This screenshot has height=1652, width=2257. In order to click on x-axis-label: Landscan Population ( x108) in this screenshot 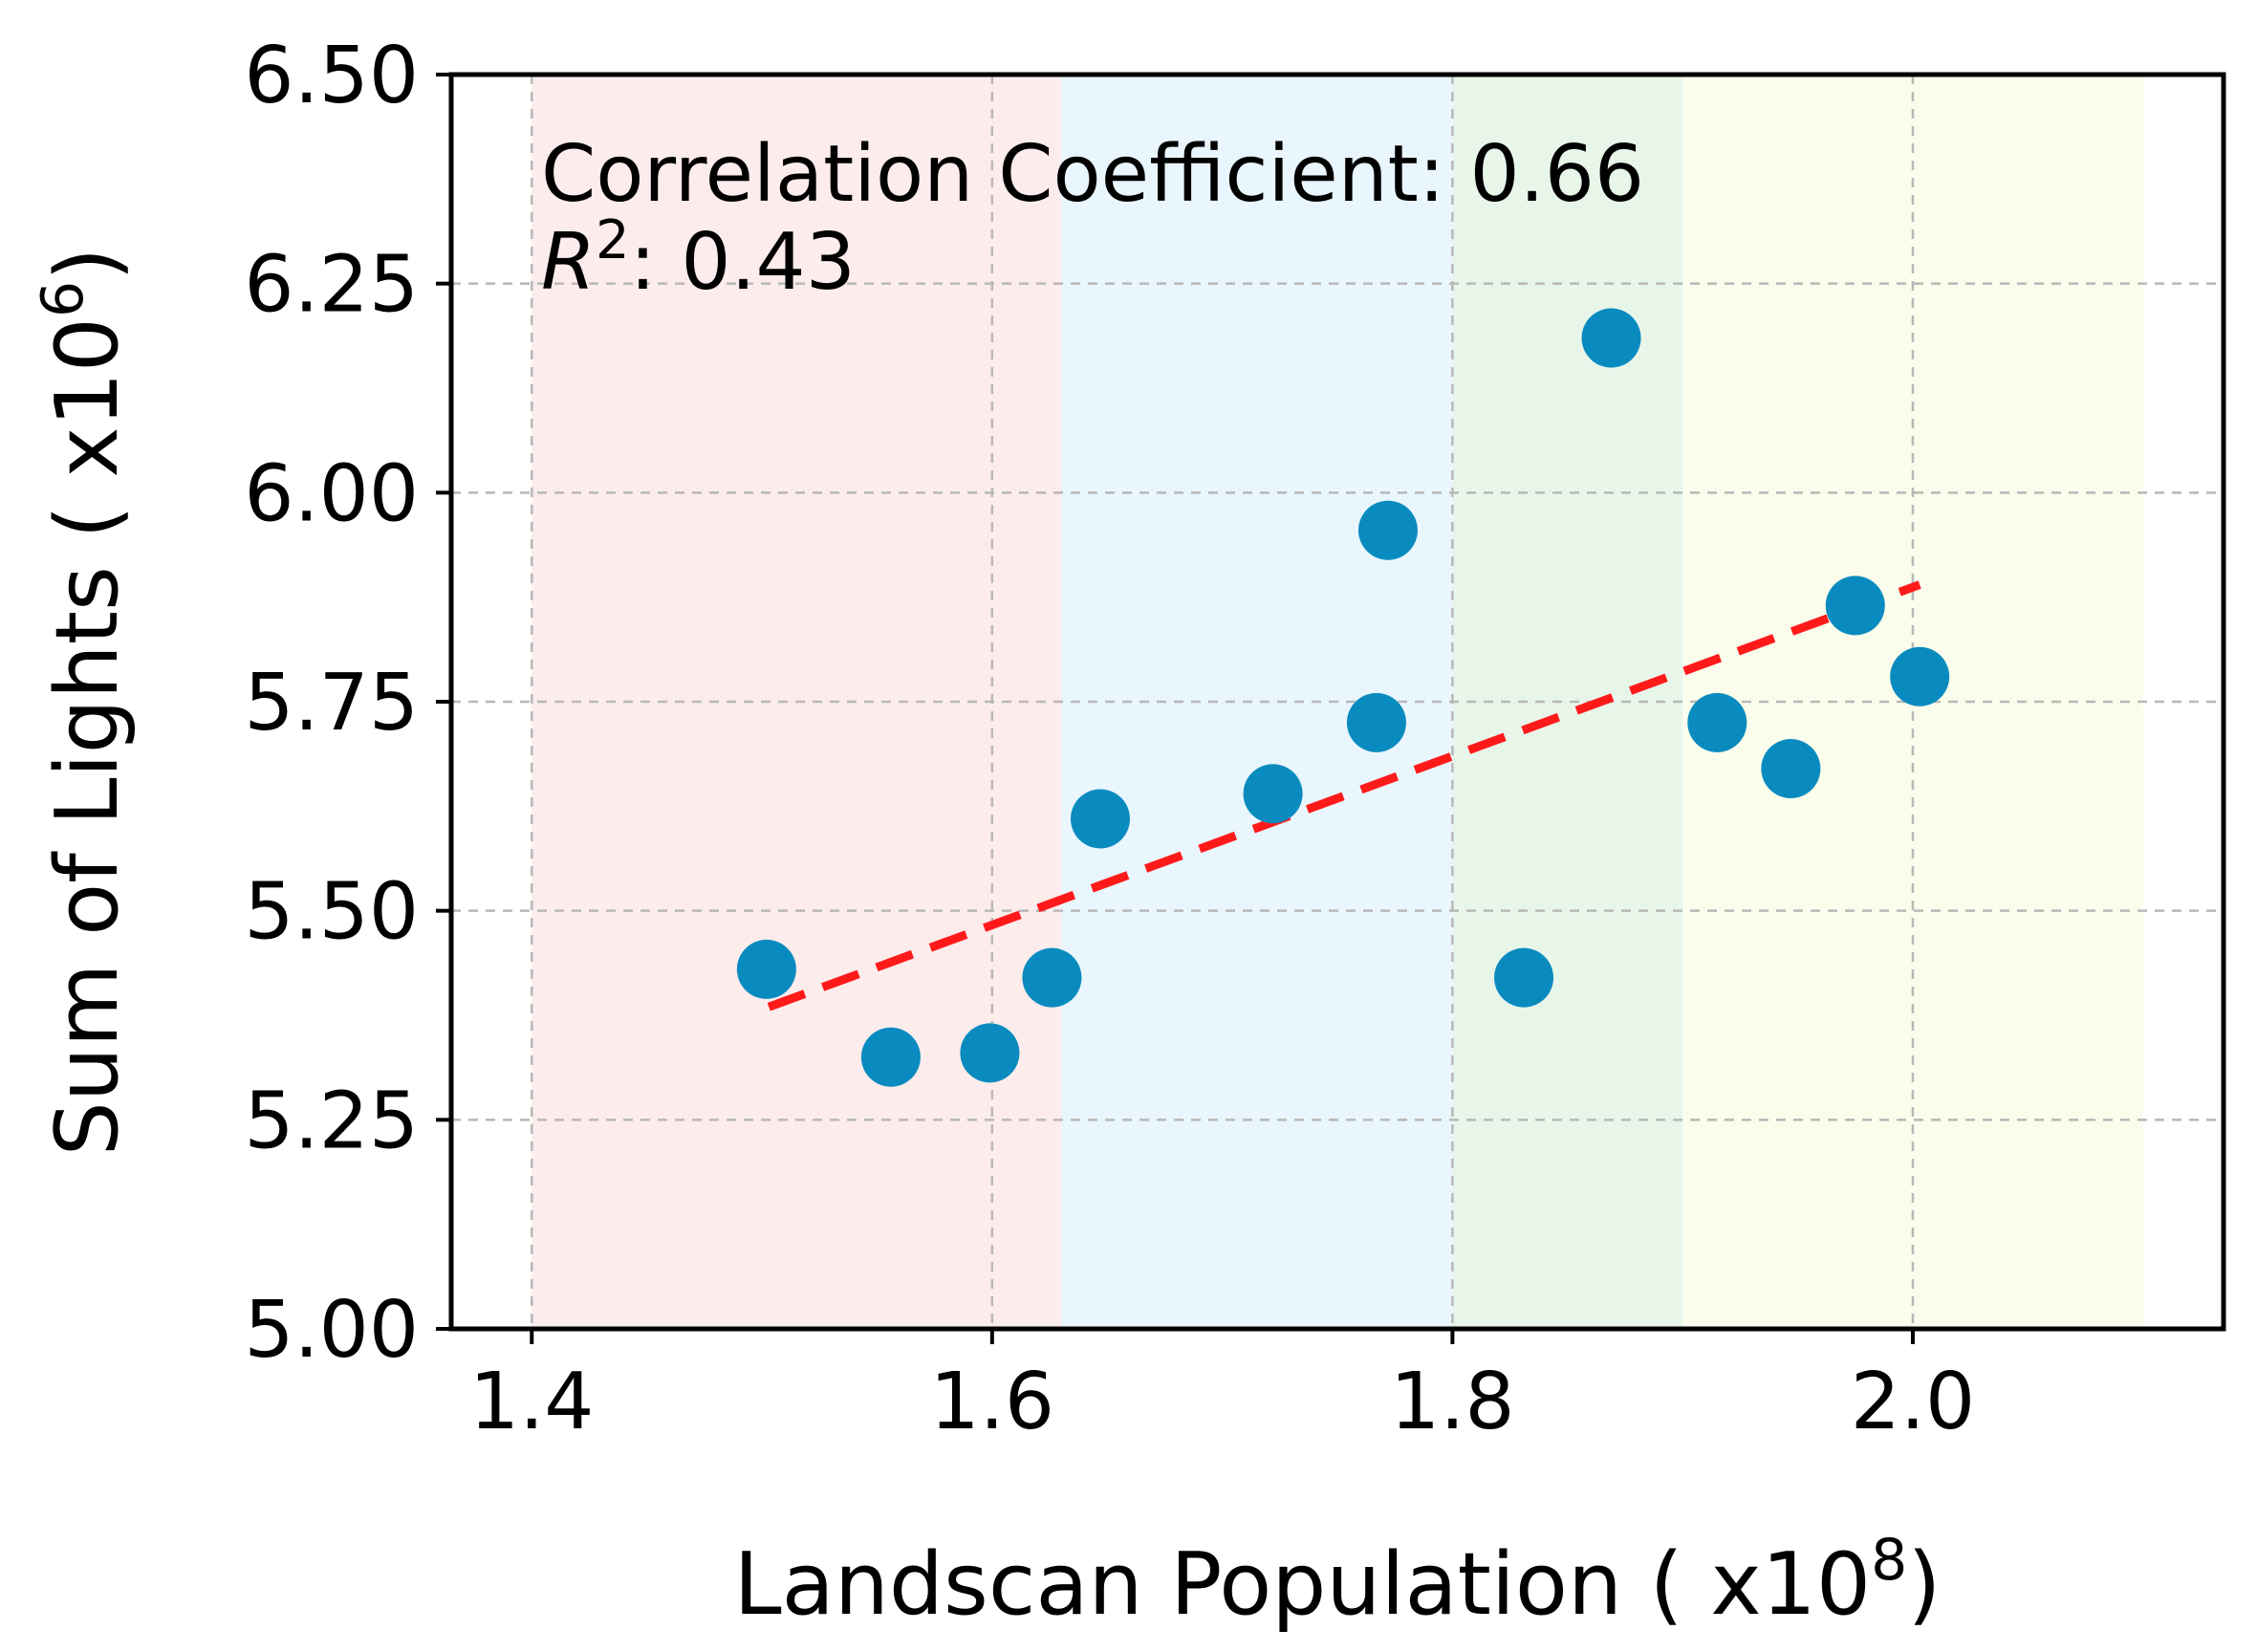, I will do `click(1338, 1581)`.